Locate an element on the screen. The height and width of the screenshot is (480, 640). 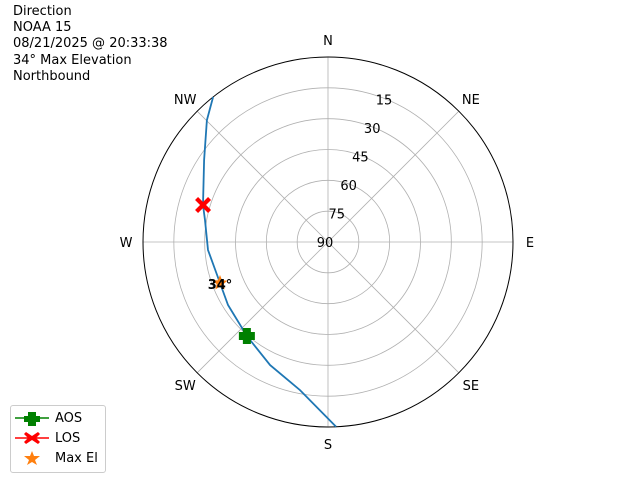
direction-label: NW is located at coordinates (185, 100).